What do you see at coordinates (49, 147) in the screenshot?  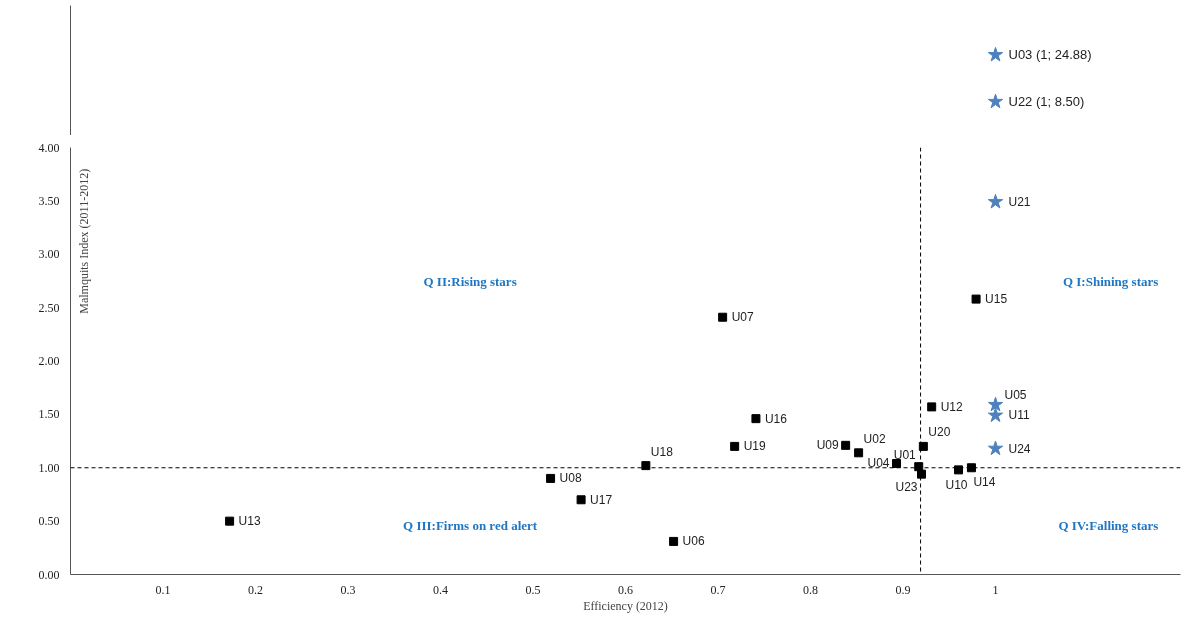 I see `y-tick-label: 4.00` at bounding box center [49, 147].